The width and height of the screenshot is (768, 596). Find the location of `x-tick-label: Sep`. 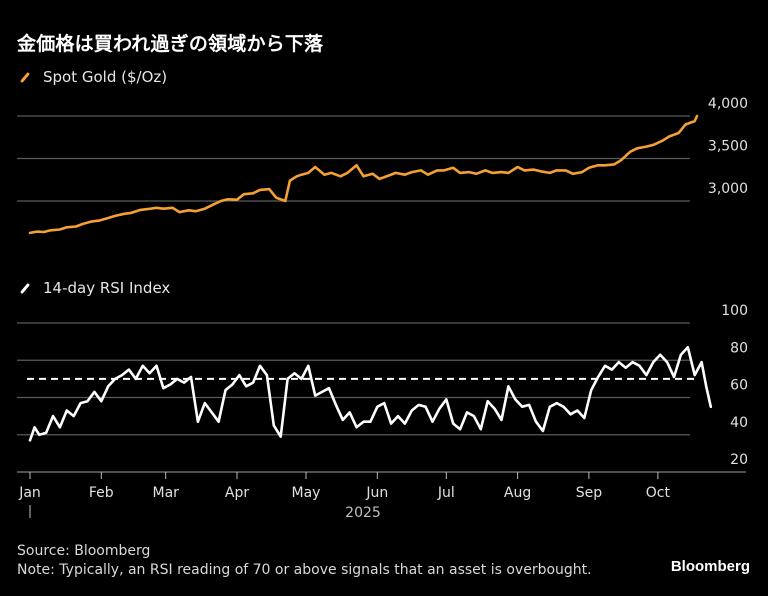

x-tick-label: Sep is located at coordinates (589, 493).